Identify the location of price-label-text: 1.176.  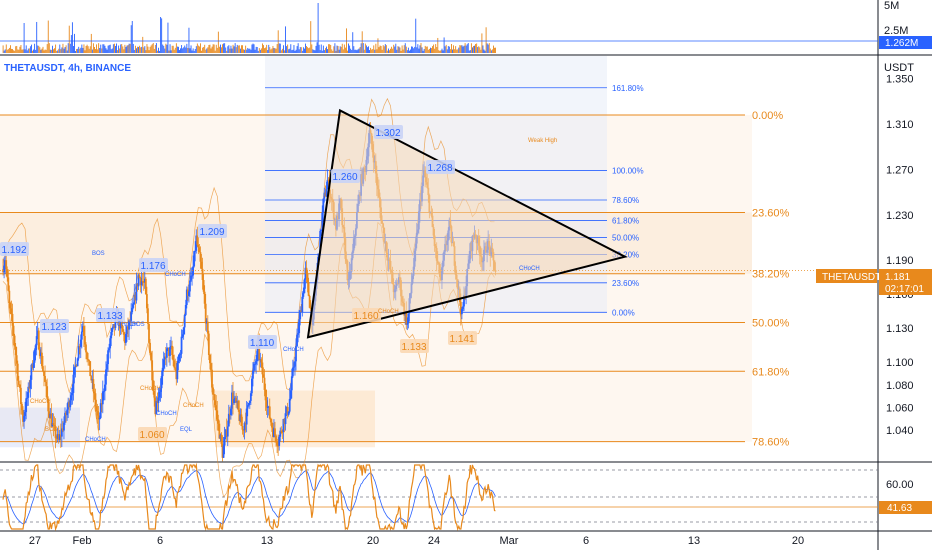
(152, 266).